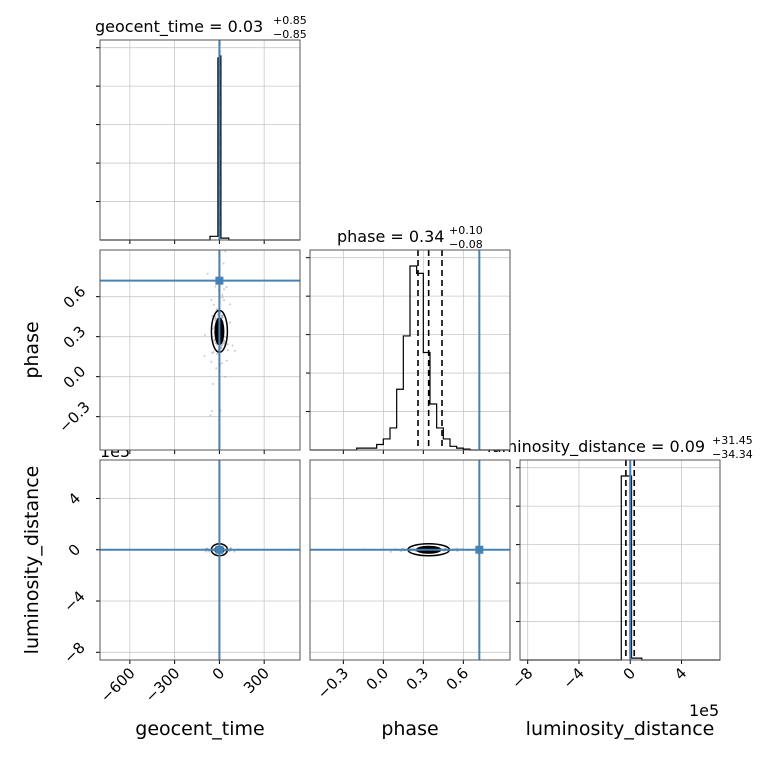 This screenshot has width=760, height=765. What do you see at coordinates (680, 673) in the screenshot?
I see `x-tick-label-luminosity_distance: 4` at bounding box center [680, 673].